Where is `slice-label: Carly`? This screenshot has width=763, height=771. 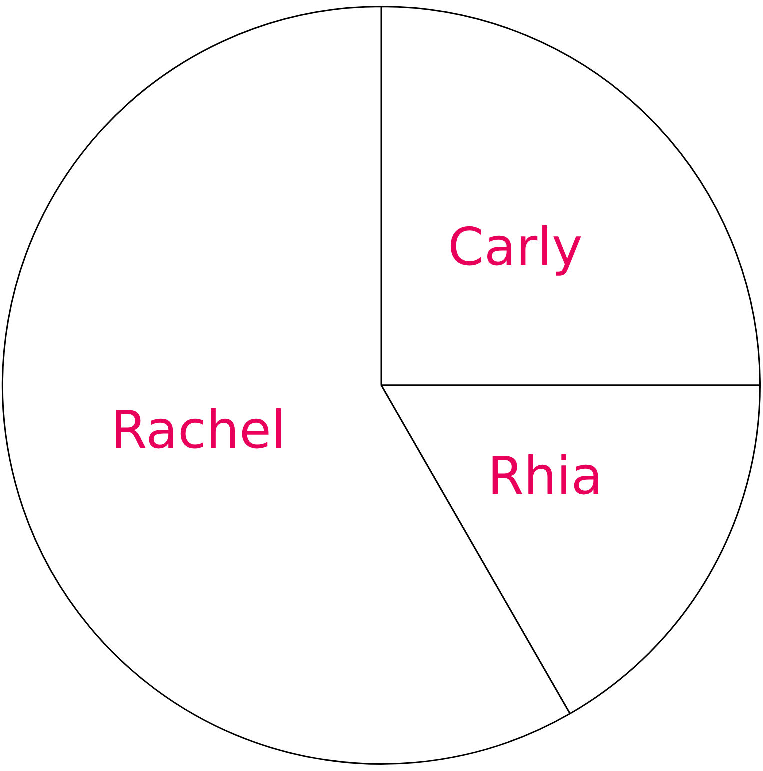 slice-label: Carly is located at coordinates (515, 248).